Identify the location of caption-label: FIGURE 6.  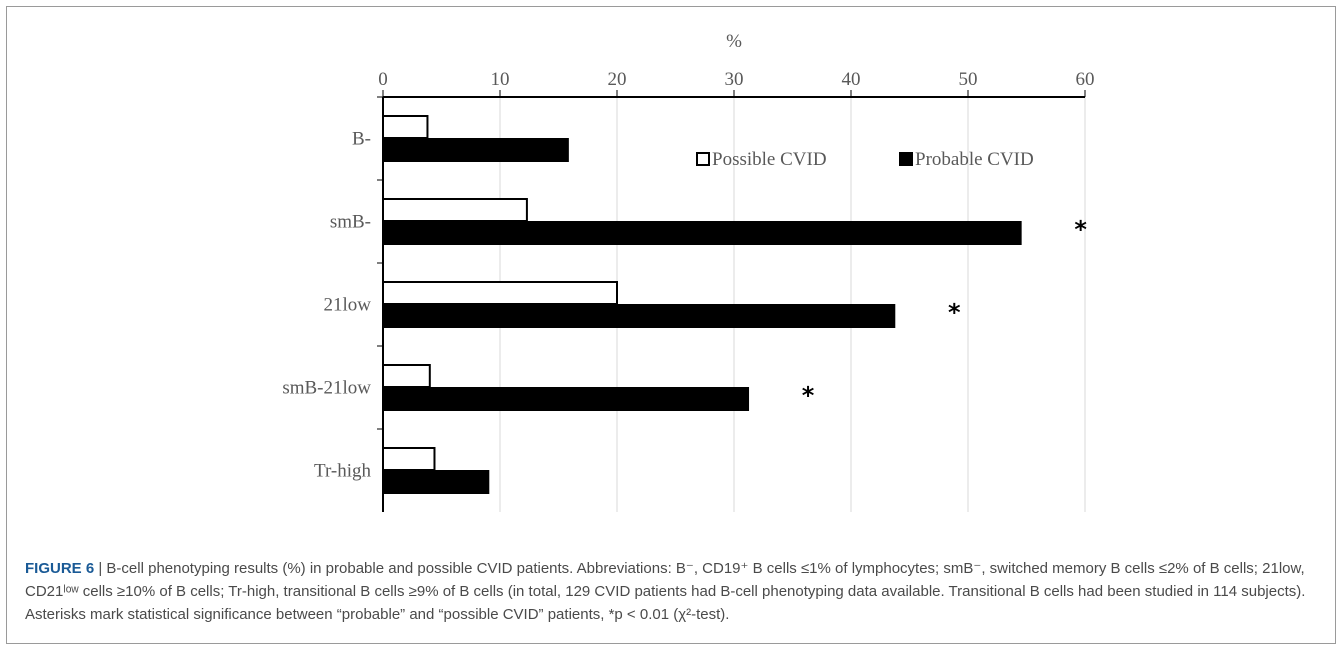
(60, 568).